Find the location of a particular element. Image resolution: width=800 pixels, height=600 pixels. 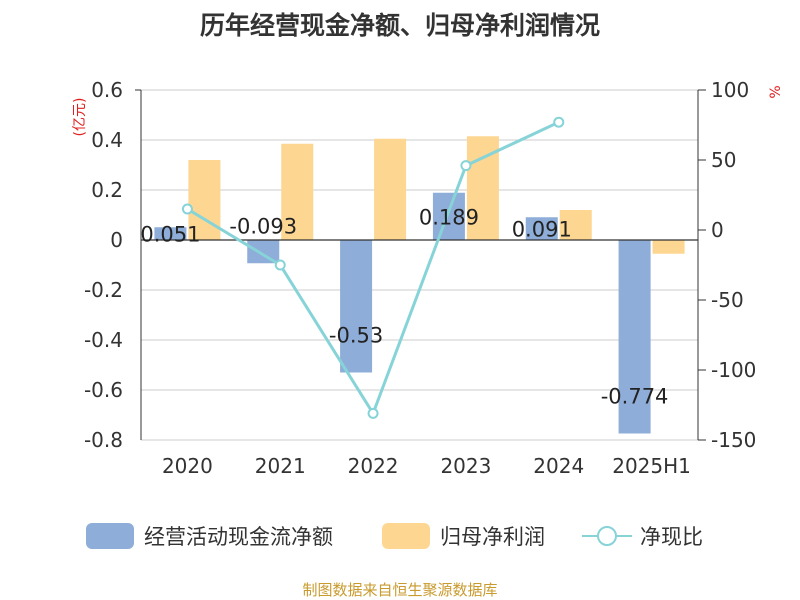

right-tick-label: 0 is located at coordinates (717, 230).